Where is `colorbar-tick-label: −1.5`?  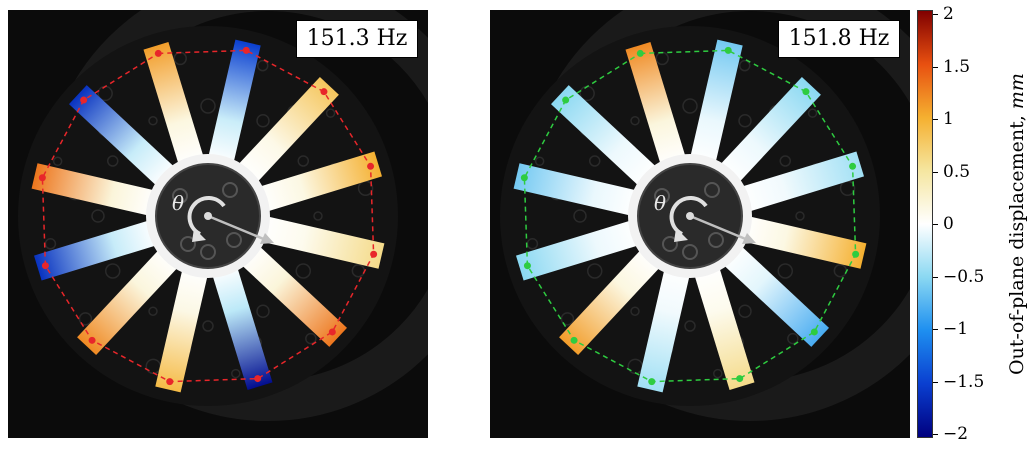 colorbar-tick-label: −1.5 is located at coordinates (964, 381).